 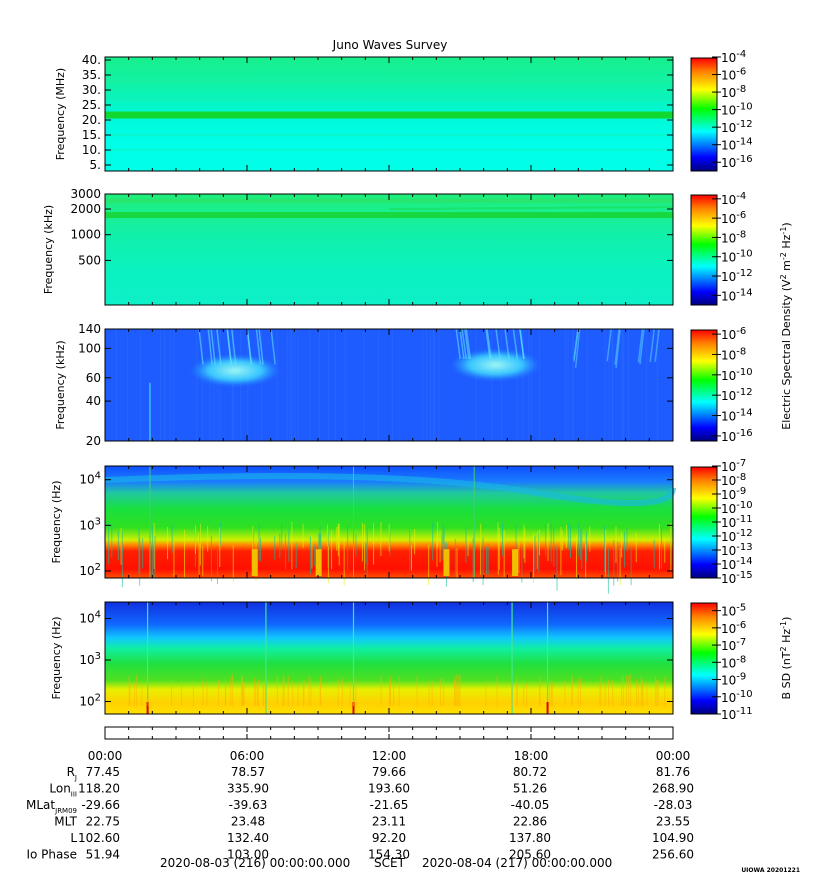 What do you see at coordinates (51, 855) in the screenshot?
I see `ephem-label: Io Phase` at bounding box center [51, 855].